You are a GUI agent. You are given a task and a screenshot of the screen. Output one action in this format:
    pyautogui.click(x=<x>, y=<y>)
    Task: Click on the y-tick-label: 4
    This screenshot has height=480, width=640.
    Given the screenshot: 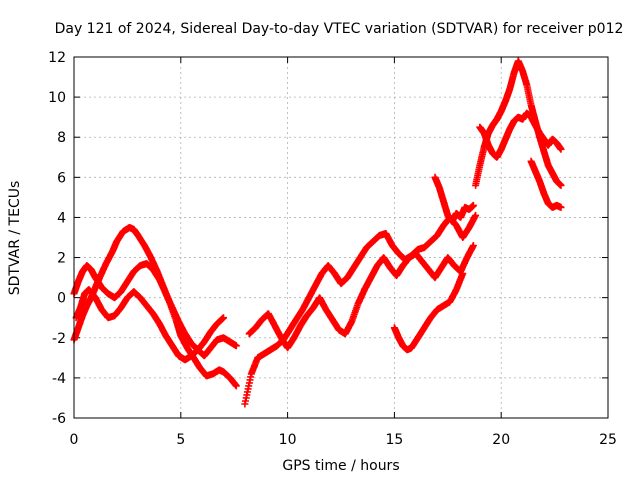 What is the action you would take?
    pyautogui.click(x=61, y=218)
    